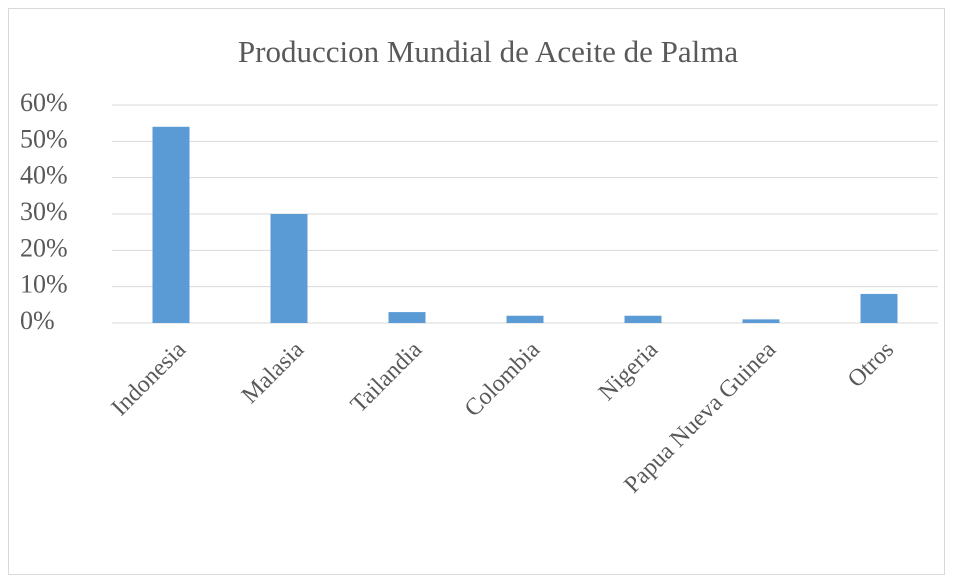  Describe the element at coordinates (44, 138) in the screenshot. I see `y-tick-label: 50%` at that location.